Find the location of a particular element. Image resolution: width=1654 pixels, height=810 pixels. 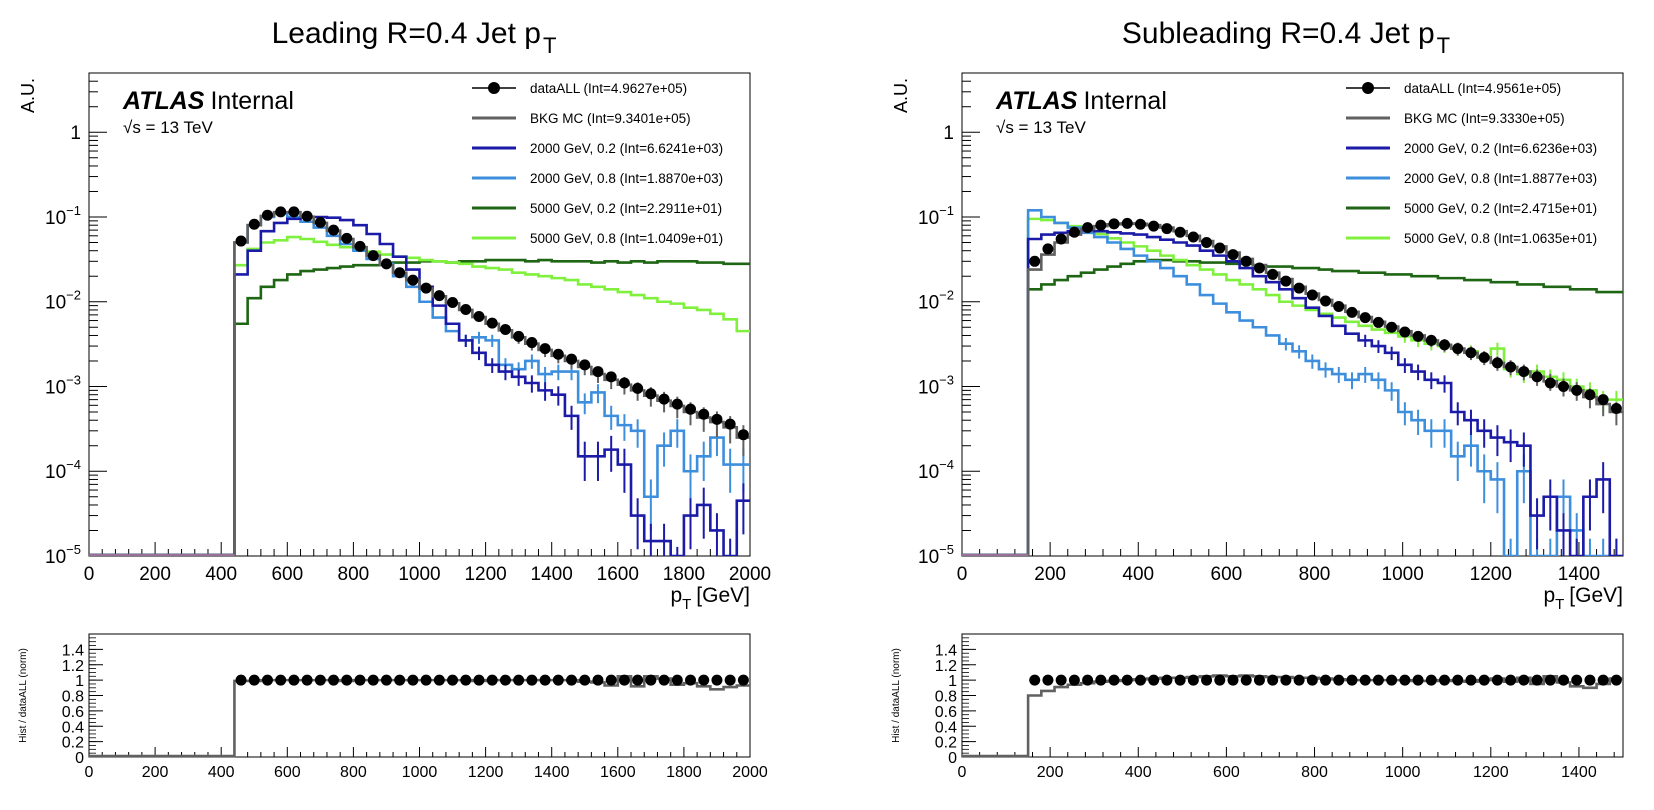

ratio-y-tick-label: 0.2 is located at coordinates (946, 743).